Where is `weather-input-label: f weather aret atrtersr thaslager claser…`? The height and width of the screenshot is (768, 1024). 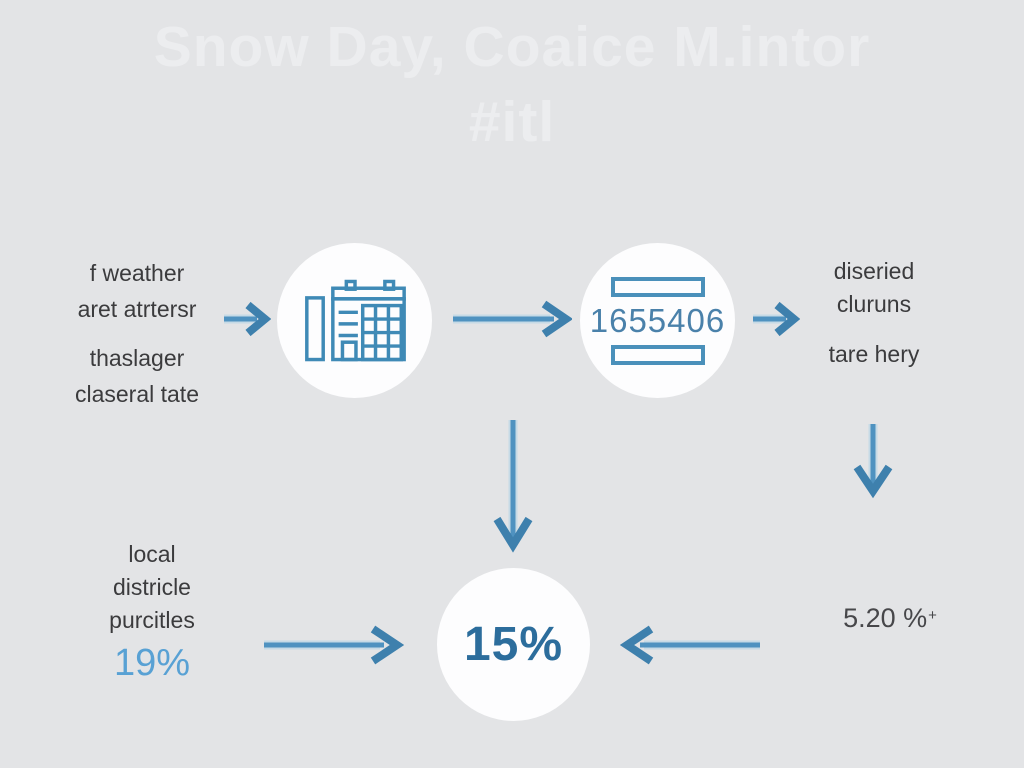 weather-input-label: f weather aret atrtersr thaslager claser… is located at coordinates (137, 340).